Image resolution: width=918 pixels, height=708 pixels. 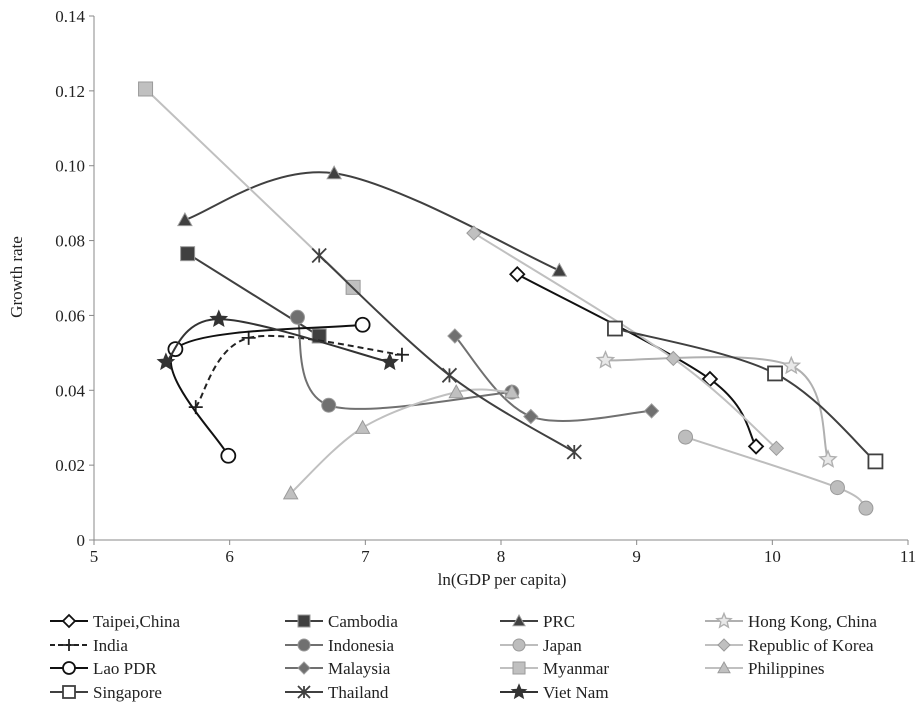 I want to click on legend-marker-prc, so click(x=519, y=620).